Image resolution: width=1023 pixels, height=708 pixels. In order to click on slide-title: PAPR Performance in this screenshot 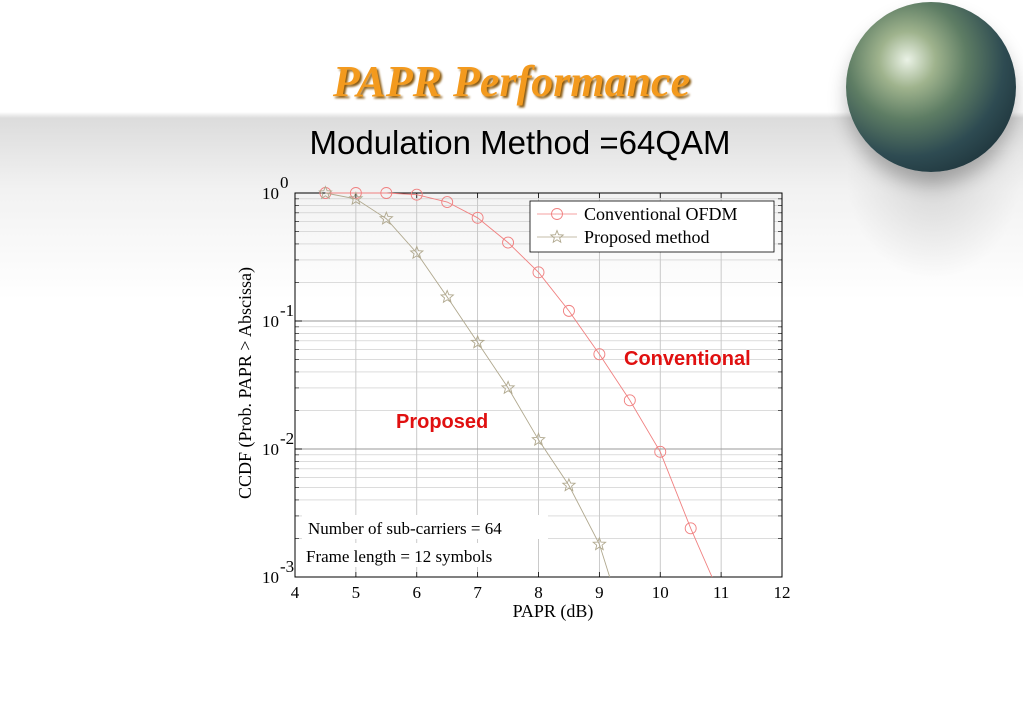, I will do `click(511, 81)`.